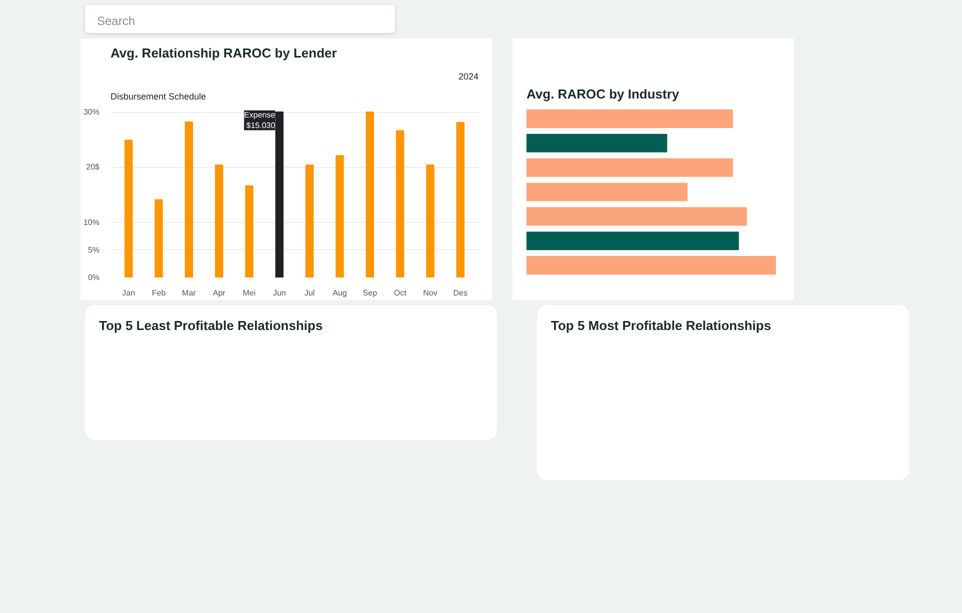  What do you see at coordinates (158, 97) in the screenshot?
I see `chart-subtitle: Disbursement Schedule` at bounding box center [158, 97].